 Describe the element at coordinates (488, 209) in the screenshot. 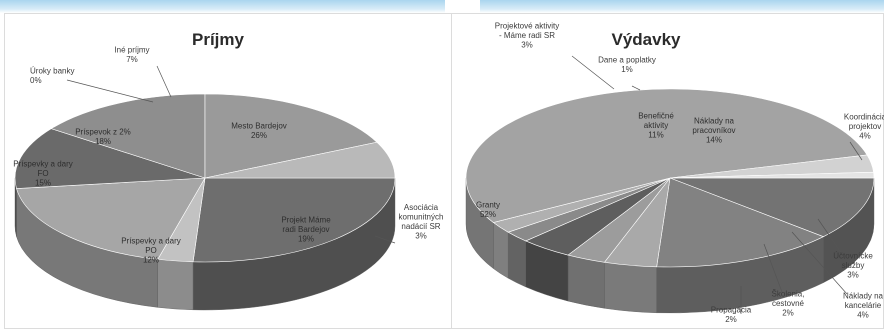

I see `expense-label-7: Granty 52%` at that location.